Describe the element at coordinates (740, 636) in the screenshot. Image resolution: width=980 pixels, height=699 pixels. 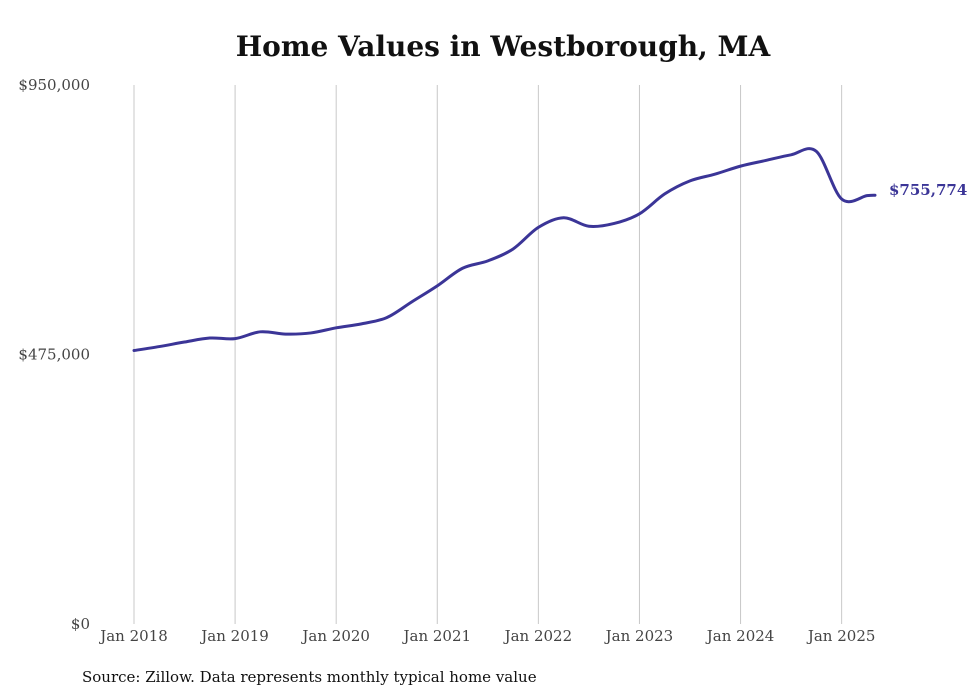
I see `x-tick-label: Jan 2024` at that location.